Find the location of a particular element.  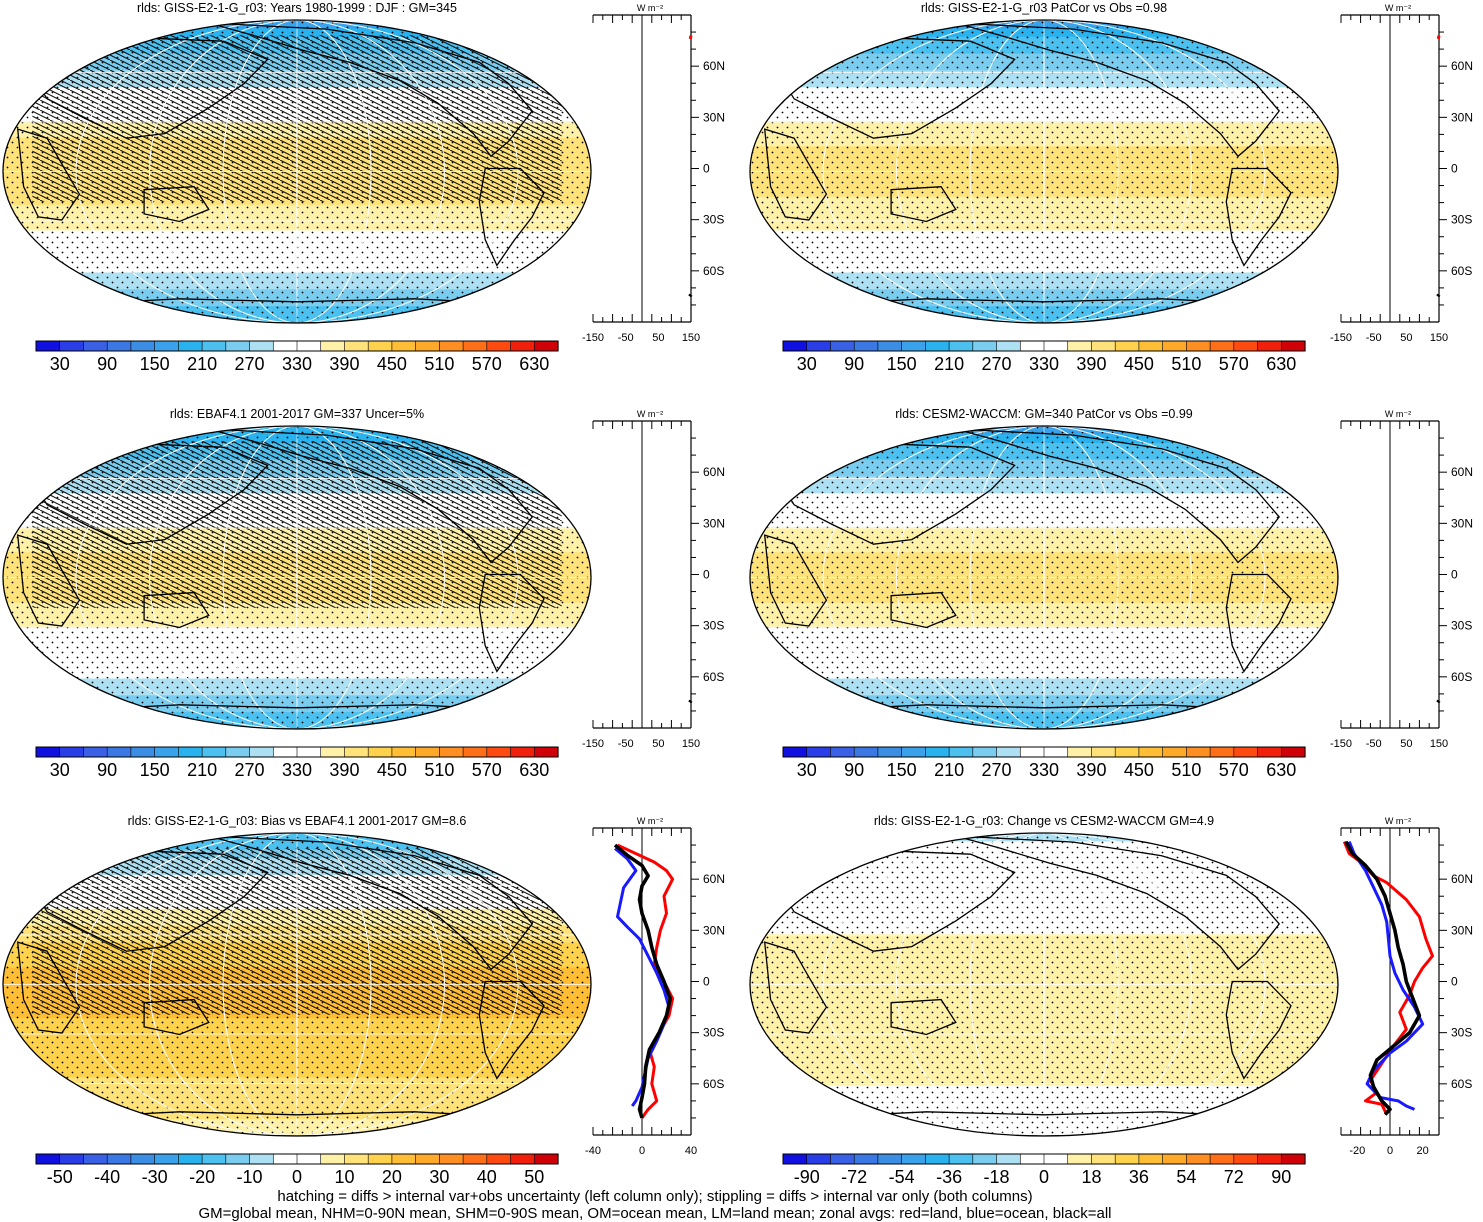

zonal-profile-4: 60N 30N 0 30S 60S -150 -50 50 150 W m⁻² is located at coordinates (1401, 579).